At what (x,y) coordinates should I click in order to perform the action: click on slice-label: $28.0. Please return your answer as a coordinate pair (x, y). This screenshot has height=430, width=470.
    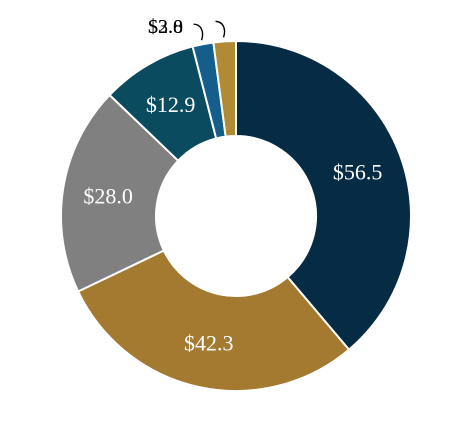
    Looking at the image, I should click on (108, 196).